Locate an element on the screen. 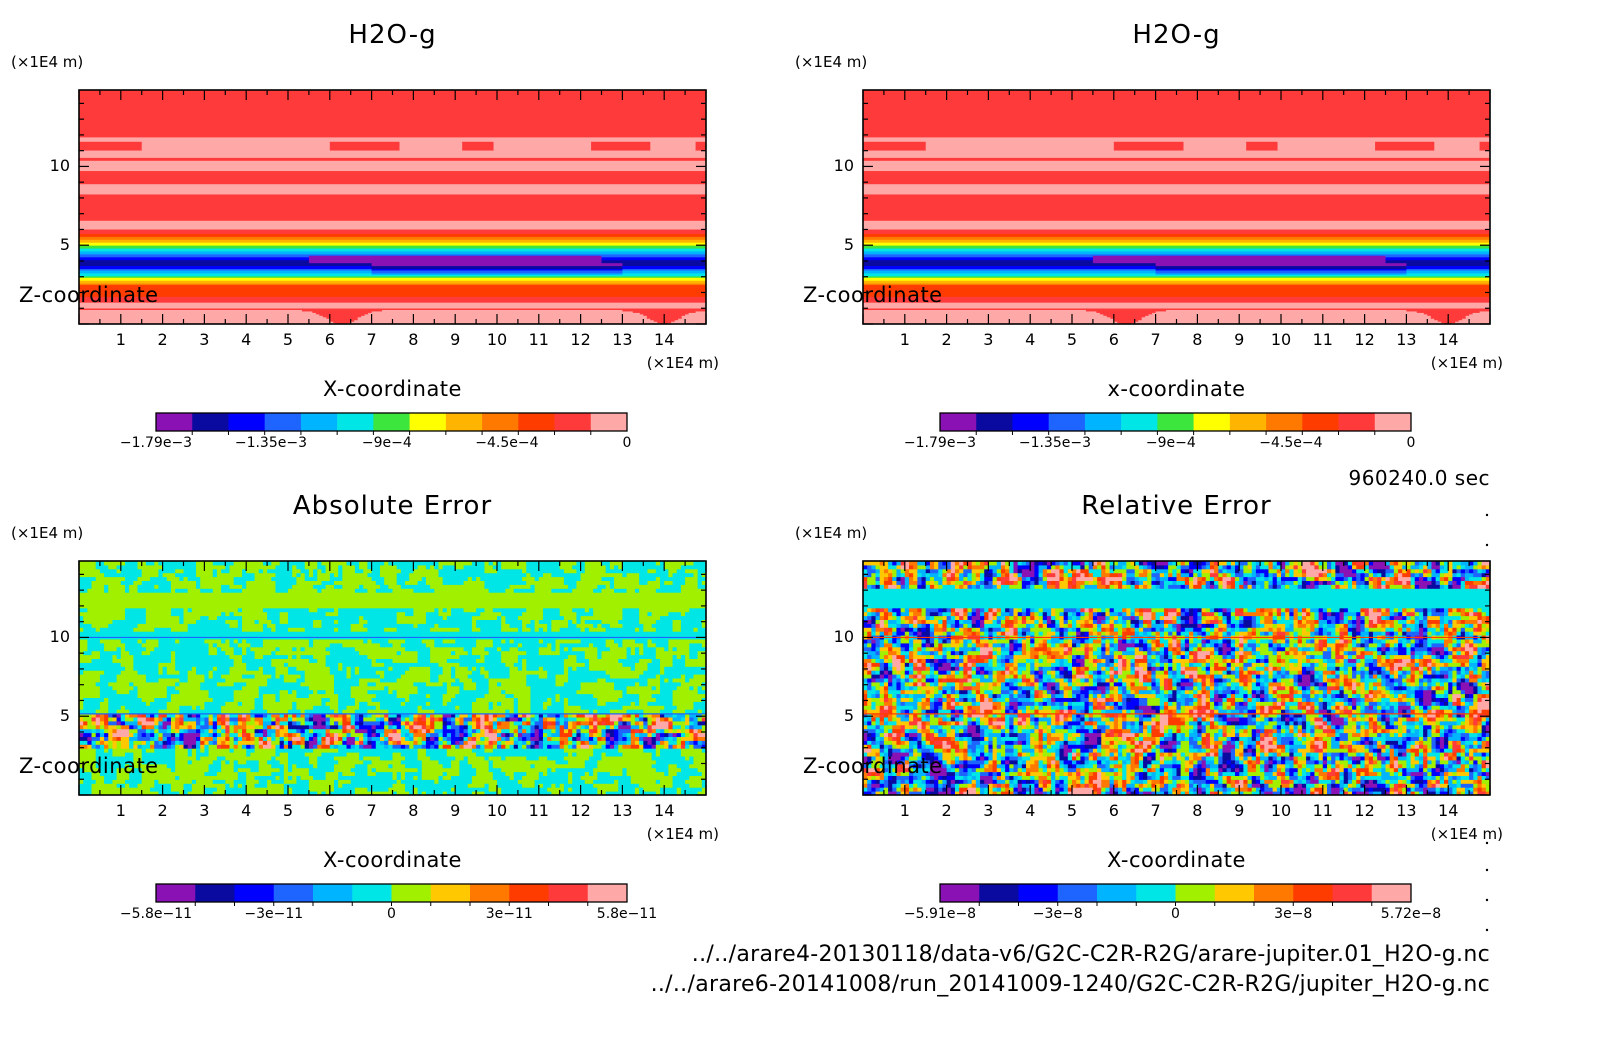  heatmap-cells is located at coordinates (392, 207).